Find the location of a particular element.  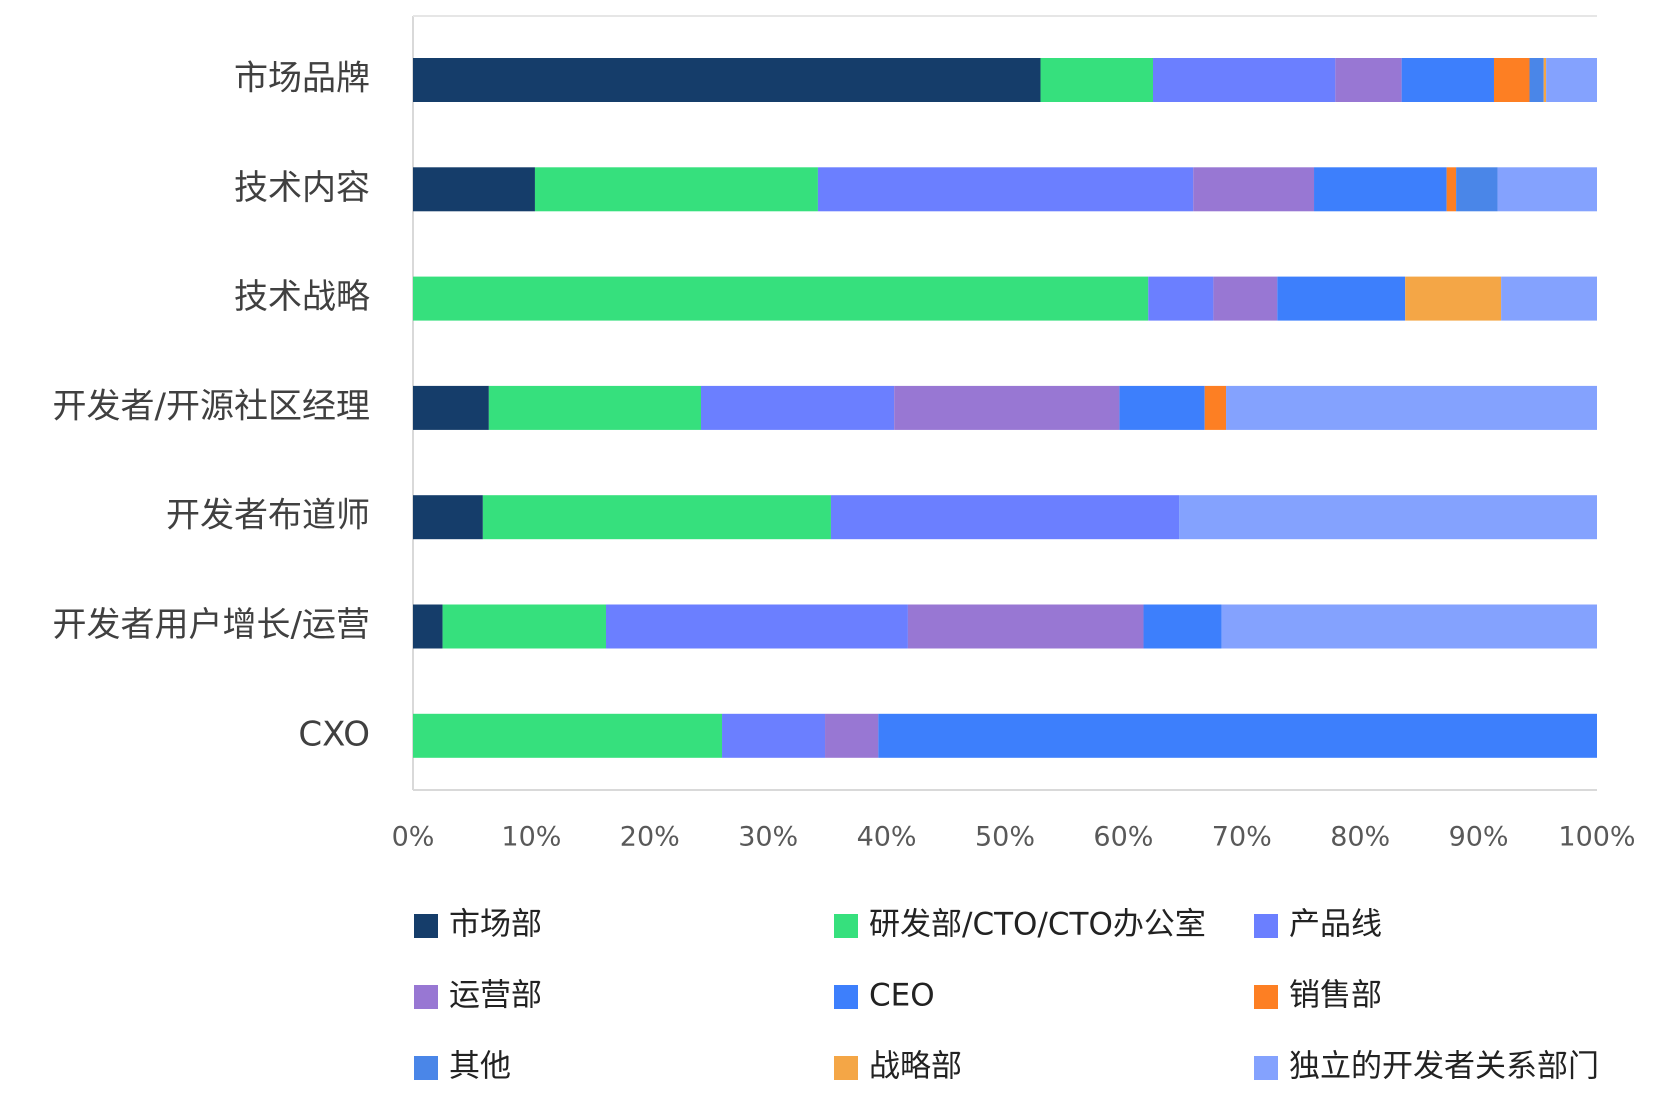

x-tick-label: 0% is located at coordinates (413, 837).